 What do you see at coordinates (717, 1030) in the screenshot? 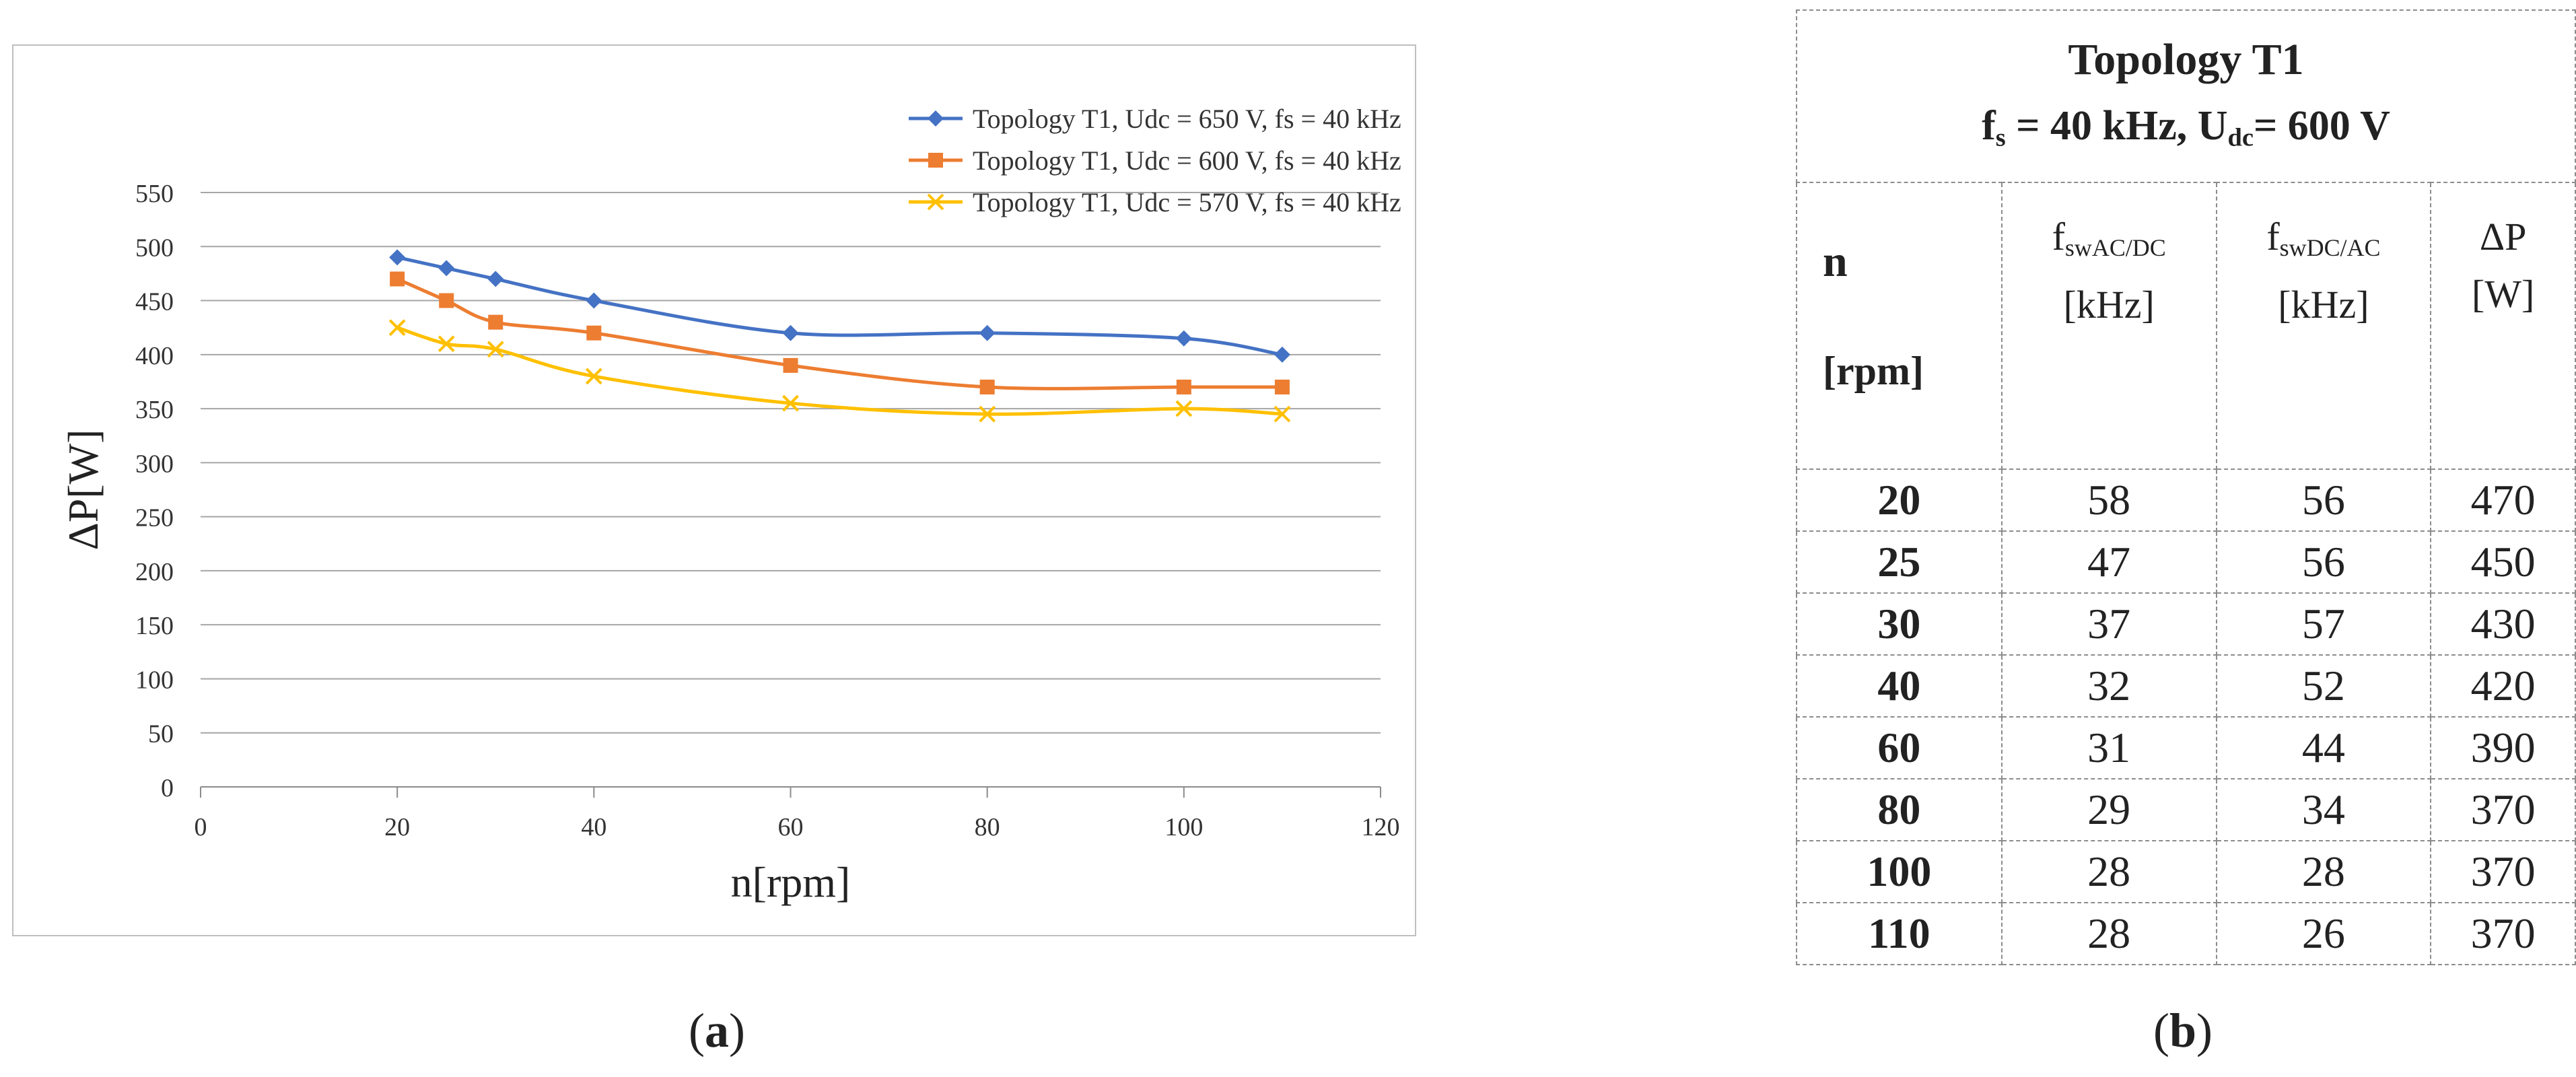
I see `caption-a: (a)` at bounding box center [717, 1030].